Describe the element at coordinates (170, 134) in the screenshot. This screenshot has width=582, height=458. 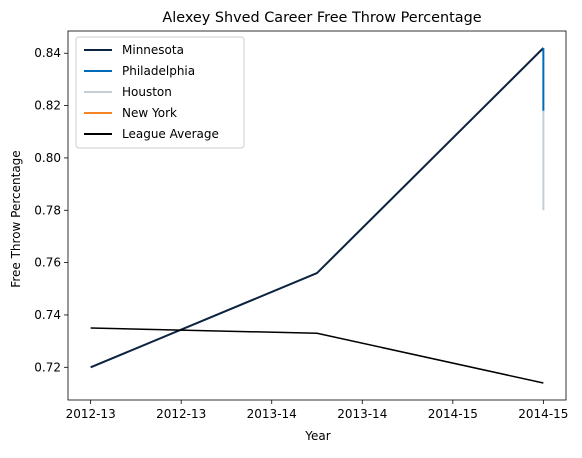
I see `legend-label: League Average` at that location.